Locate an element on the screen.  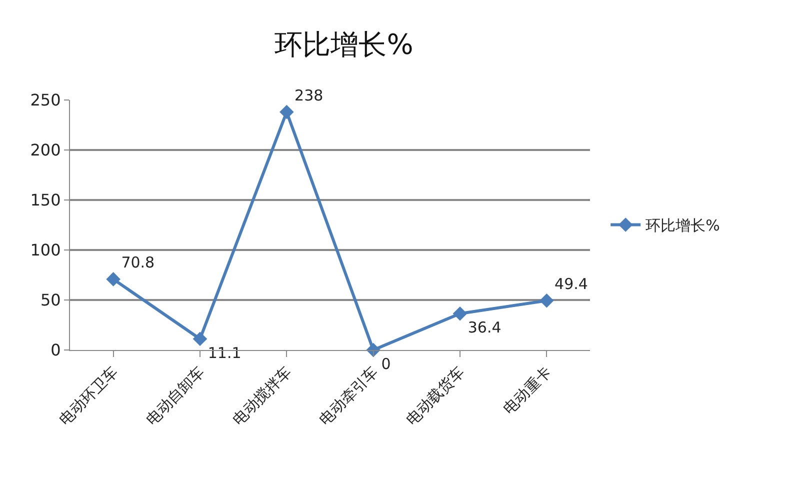
x-tick-label: 电动环卫车 is located at coordinates (89, 395).